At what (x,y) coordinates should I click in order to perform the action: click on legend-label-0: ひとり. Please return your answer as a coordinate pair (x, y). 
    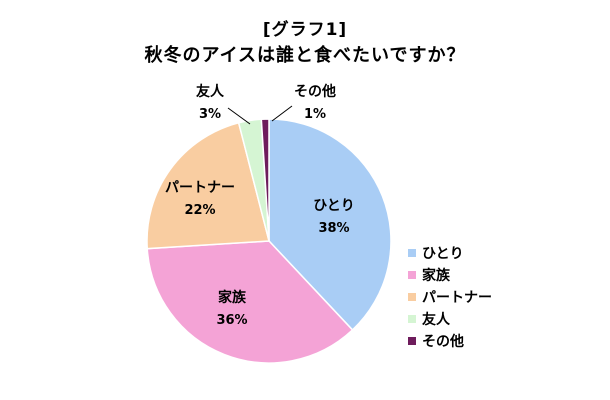
    Looking at the image, I should click on (443, 254).